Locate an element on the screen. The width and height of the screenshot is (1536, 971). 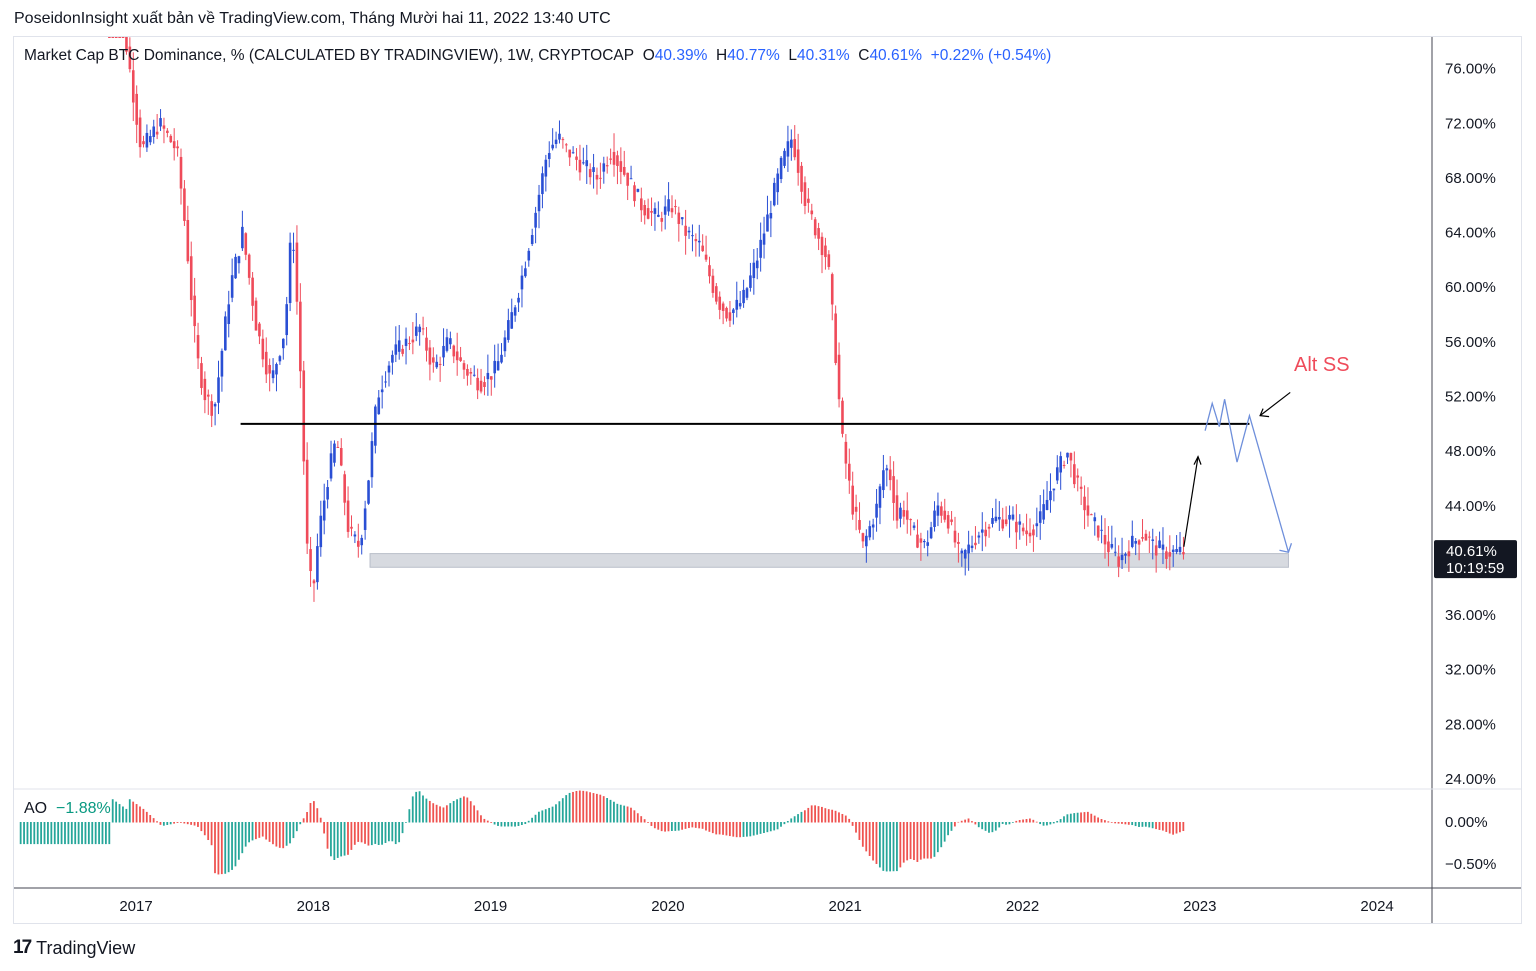
tradingview-logo: 17 TradingView is located at coordinates (74, 948).